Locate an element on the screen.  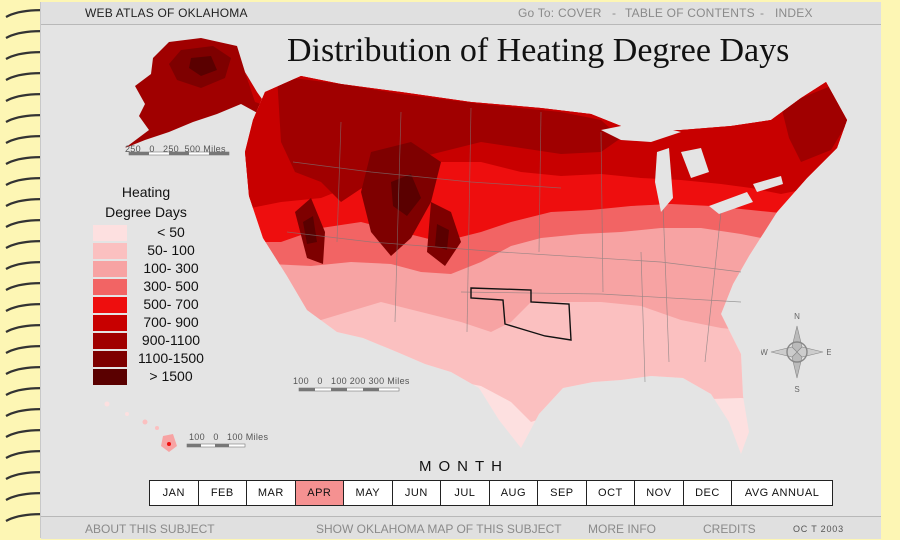
more-info-link: MORE INFO is located at coordinates (622, 529).